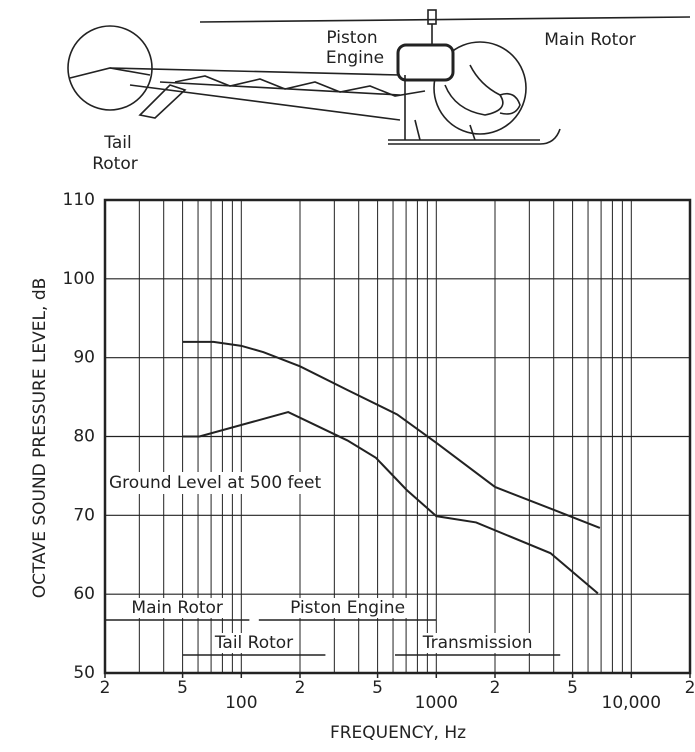 The width and height of the screenshot is (695, 752). What do you see at coordinates (355, 58) in the screenshot?
I see `illustration-label: Engine` at bounding box center [355, 58].